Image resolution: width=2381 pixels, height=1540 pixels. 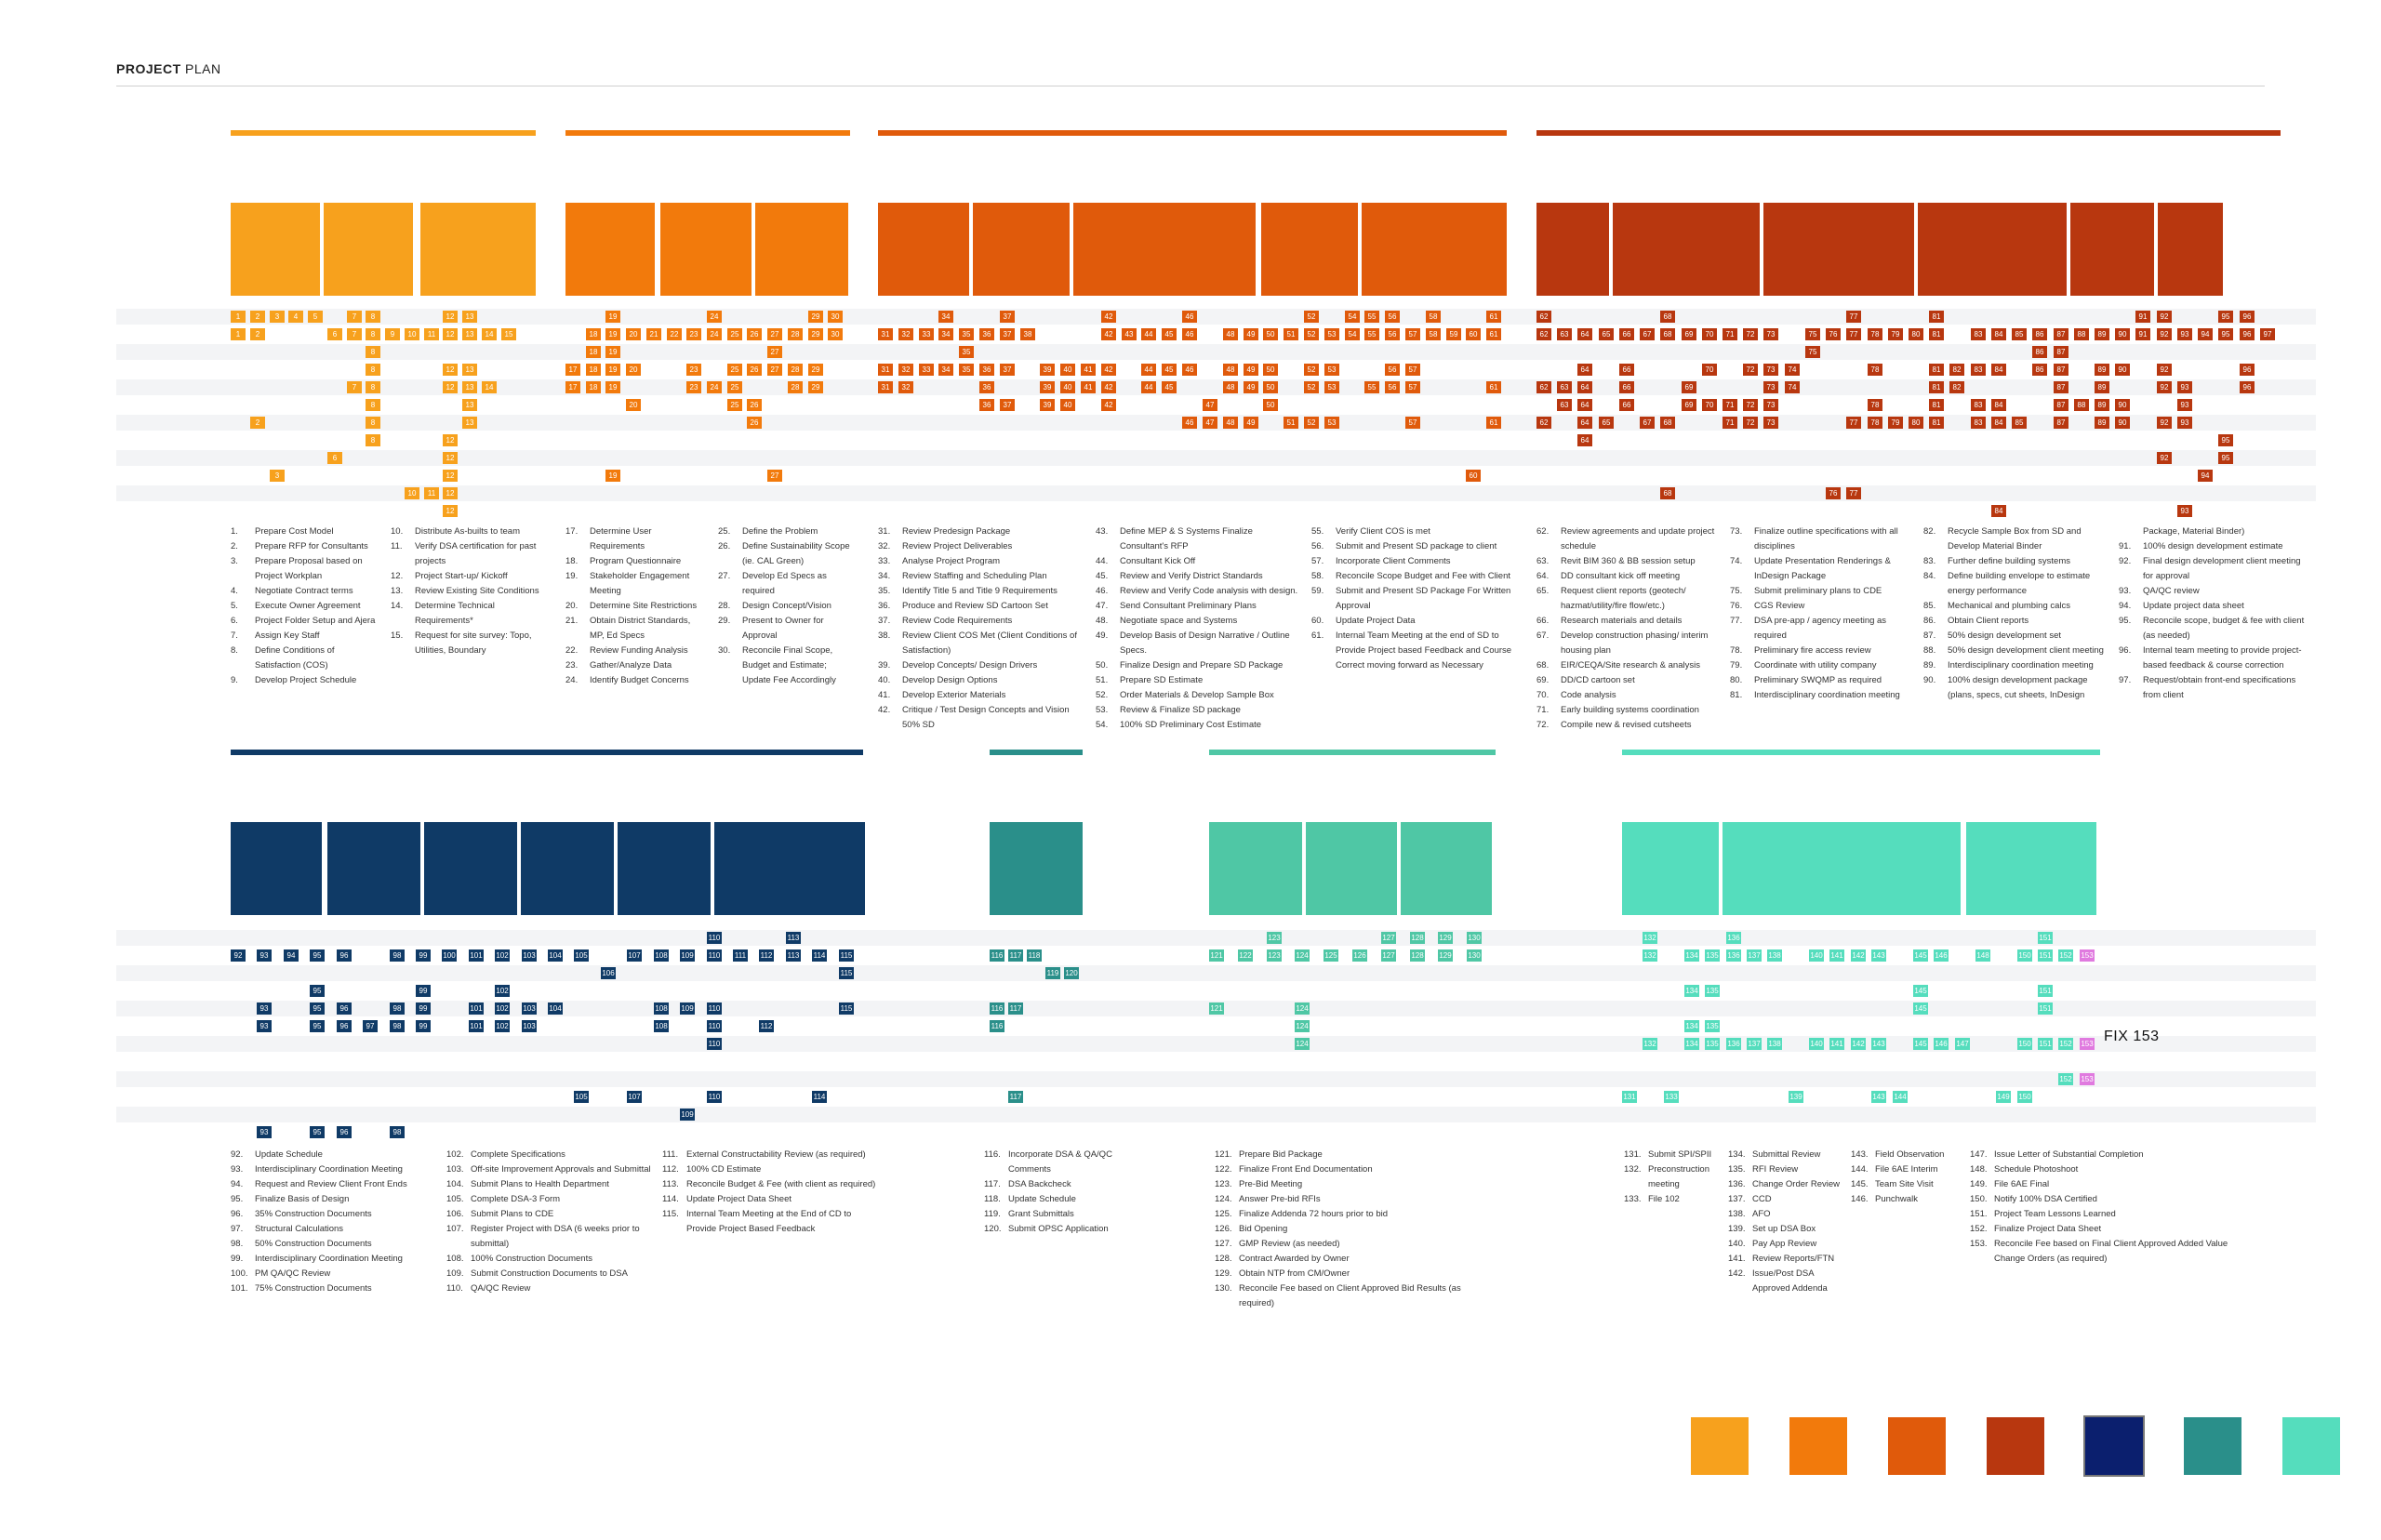 I want to click on note-number: 49., so click(x=1102, y=636).